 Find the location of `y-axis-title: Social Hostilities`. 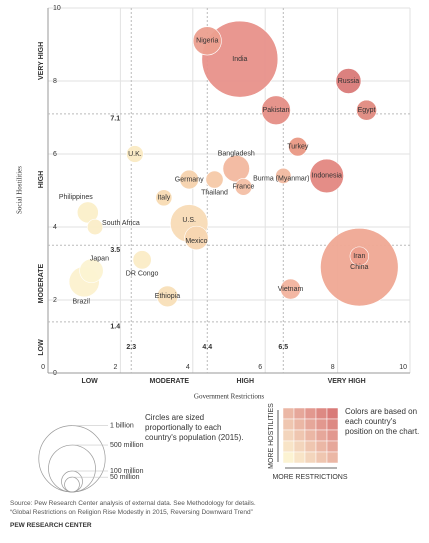

y-axis-title: Social Hostilities is located at coordinates (20, 190).